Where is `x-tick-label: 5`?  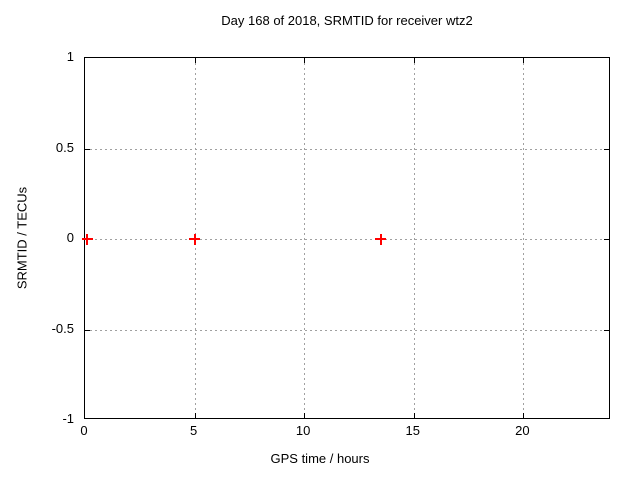
x-tick-label: 5 is located at coordinates (193, 430).